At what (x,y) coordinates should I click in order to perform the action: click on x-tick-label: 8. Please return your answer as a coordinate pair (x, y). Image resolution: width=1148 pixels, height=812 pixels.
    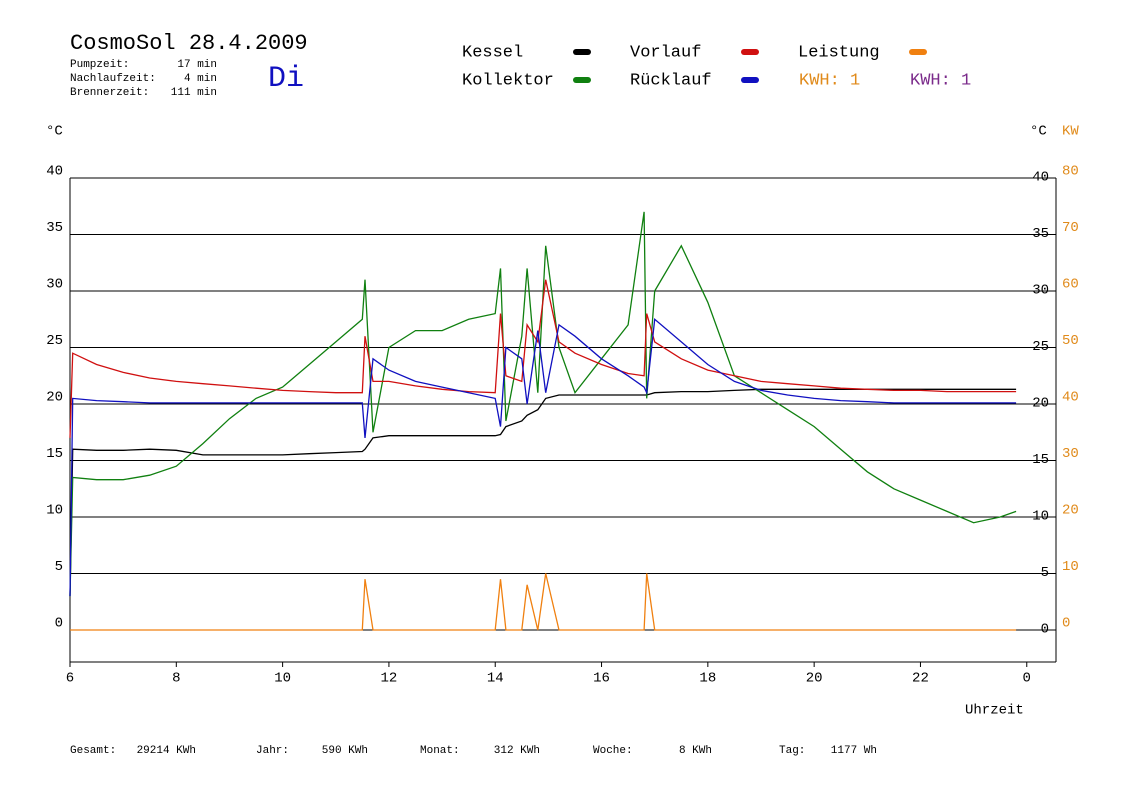
    Looking at the image, I should click on (176, 679).